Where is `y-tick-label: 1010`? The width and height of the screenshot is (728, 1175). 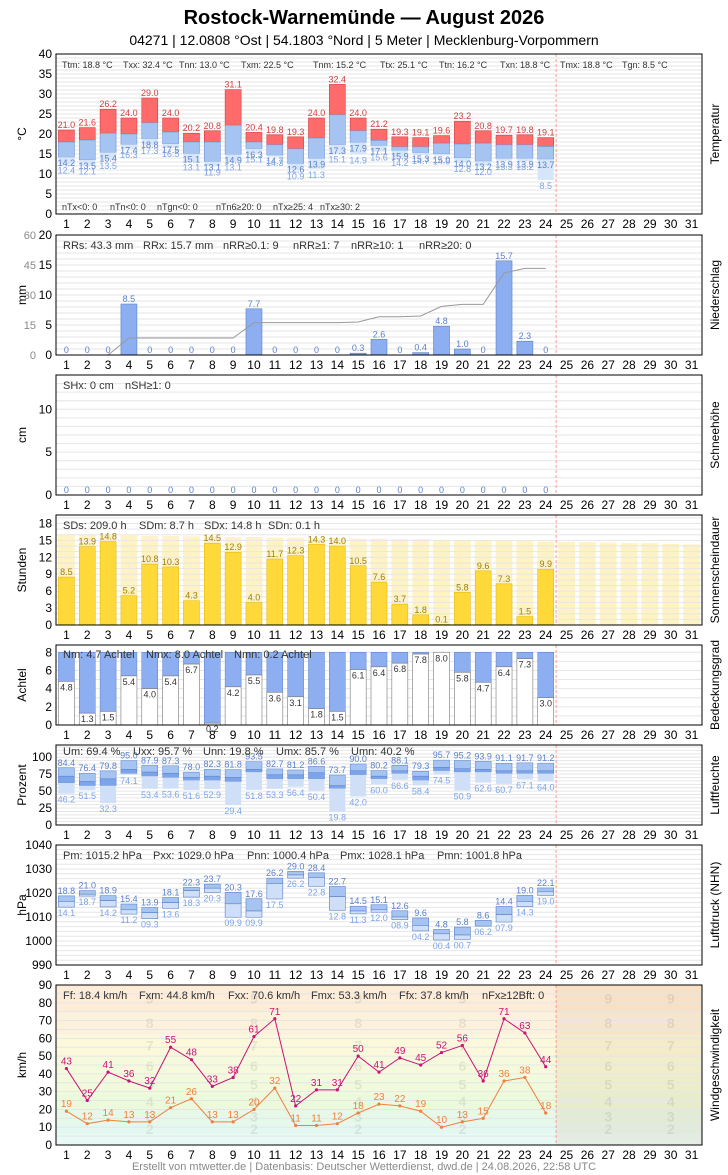
y-tick-label: 1010 is located at coordinates (38, 917).